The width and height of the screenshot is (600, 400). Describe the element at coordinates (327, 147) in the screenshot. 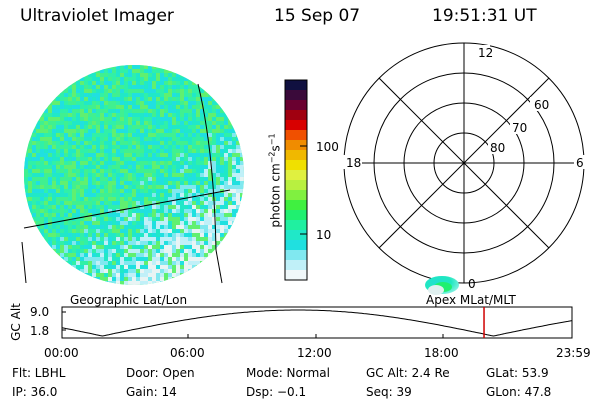

I see `color-bar-label-100: 100` at that location.